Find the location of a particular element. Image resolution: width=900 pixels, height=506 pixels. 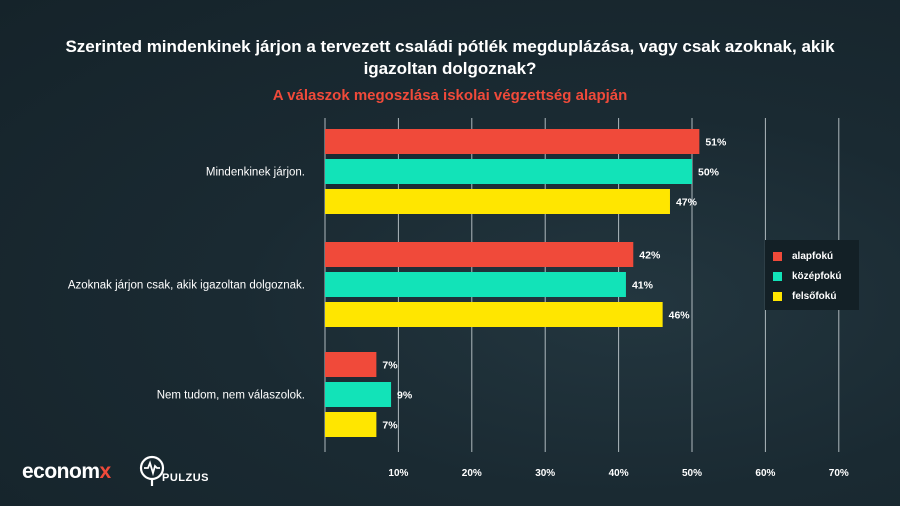

legend-swatch-felsofoku is located at coordinates (777, 296).